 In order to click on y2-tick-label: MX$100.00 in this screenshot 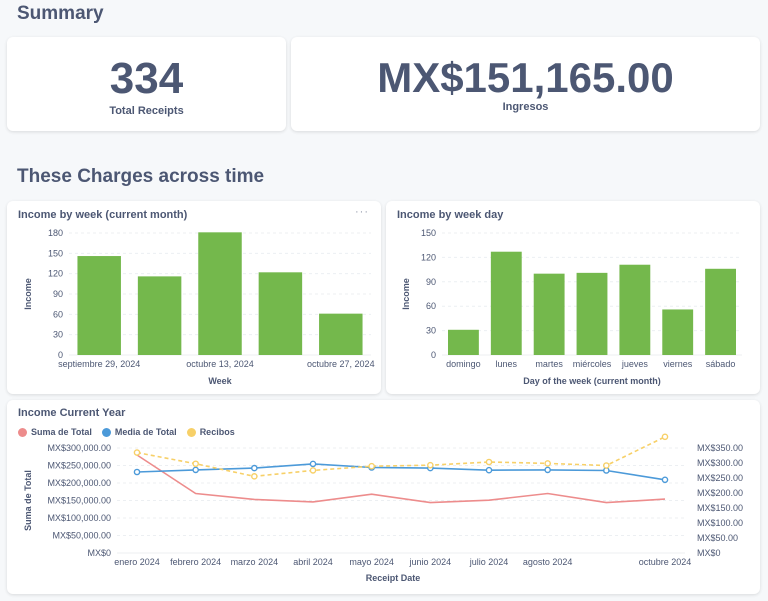, I will do `click(720, 523)`.